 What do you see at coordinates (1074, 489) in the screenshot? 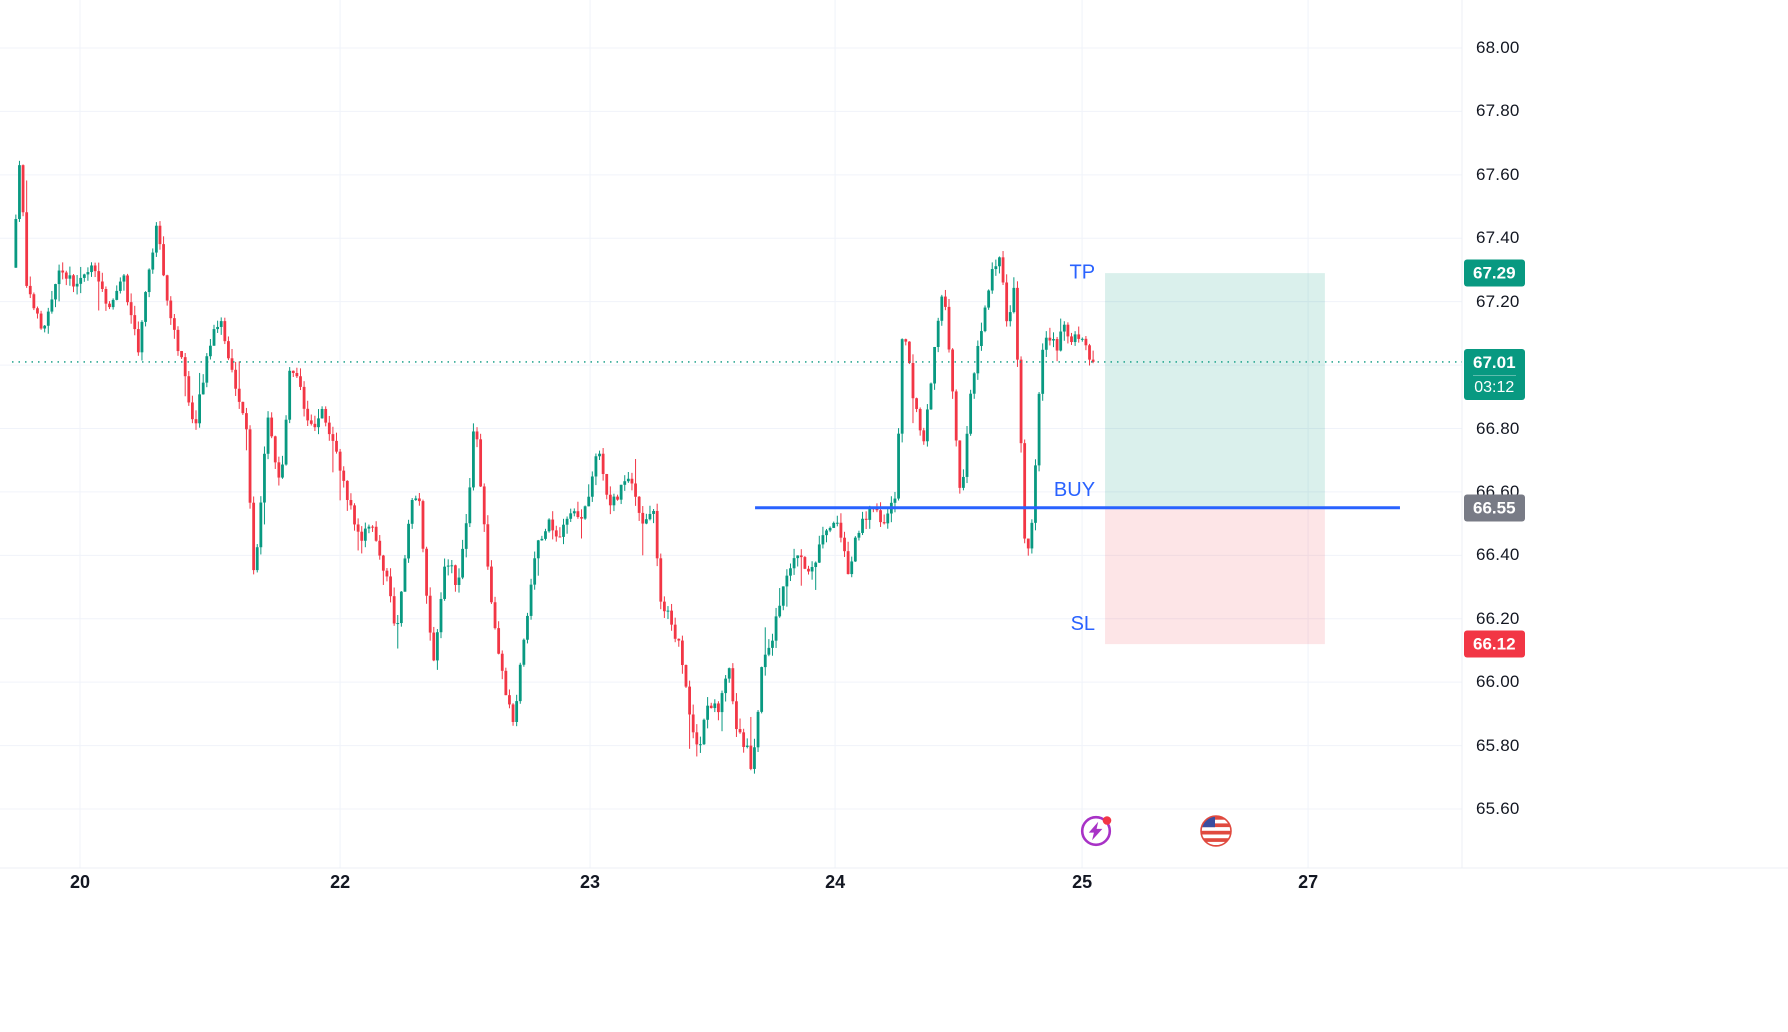
I see `buy-entry-label: BUY` at bounding box center [1074, 489].